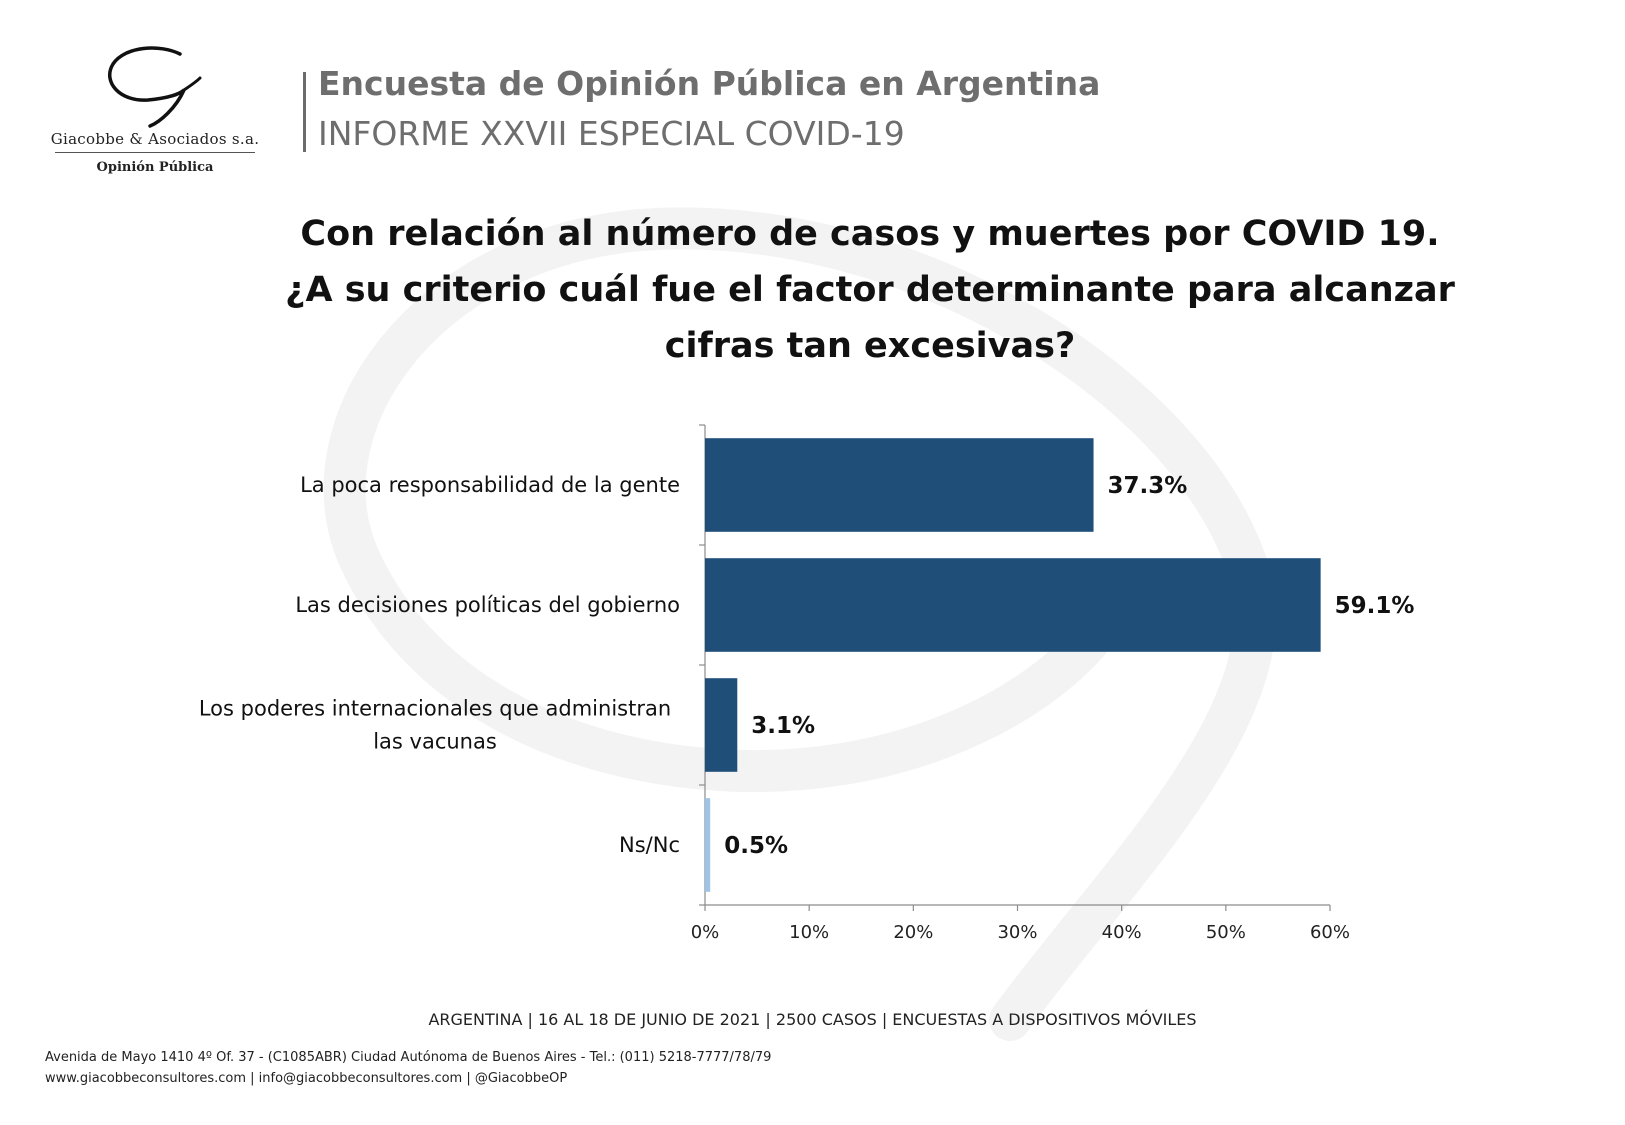  Describe the element at coordinates (1122, 932) in the screenshot. I see `x-tick-label: 40%` at that location.